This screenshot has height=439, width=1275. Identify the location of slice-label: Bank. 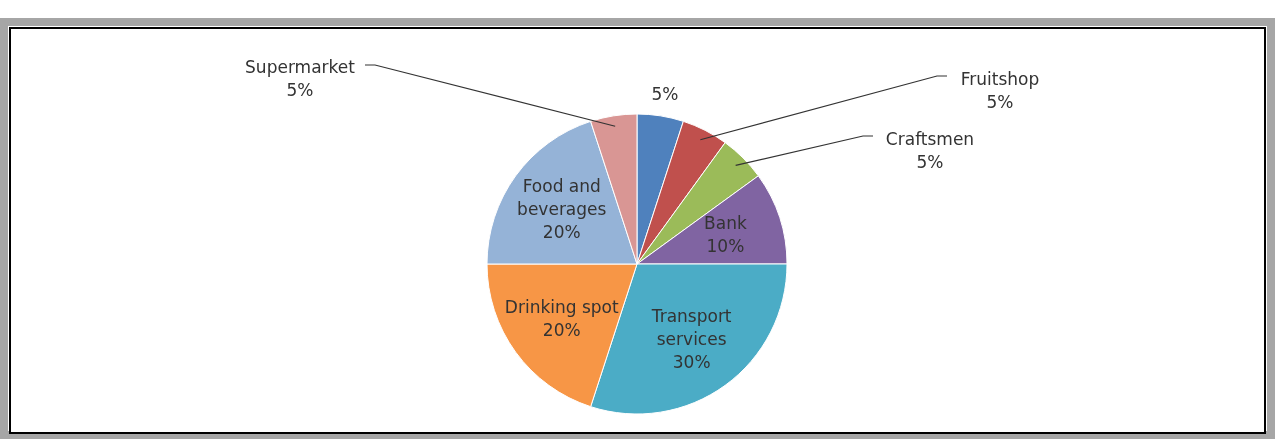
(725, 223).